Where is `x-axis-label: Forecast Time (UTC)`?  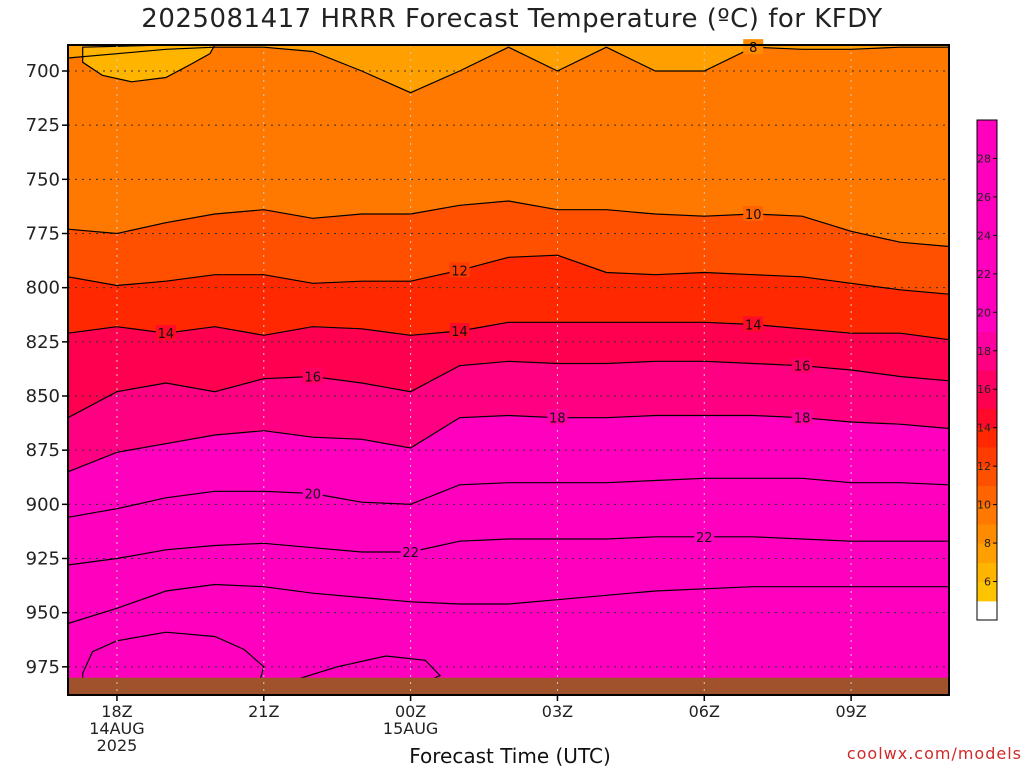
x-axis-label: Forecast Time (UTC) is located at coordinates (510, 756).